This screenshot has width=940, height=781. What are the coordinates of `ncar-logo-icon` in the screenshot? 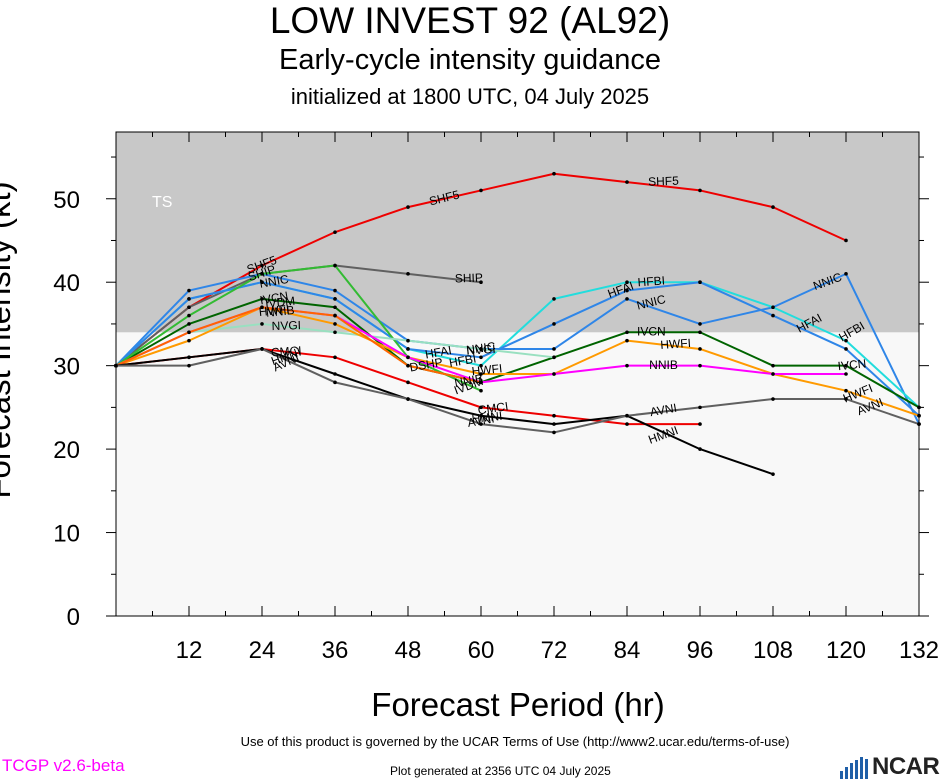 It's located at (854, 768).